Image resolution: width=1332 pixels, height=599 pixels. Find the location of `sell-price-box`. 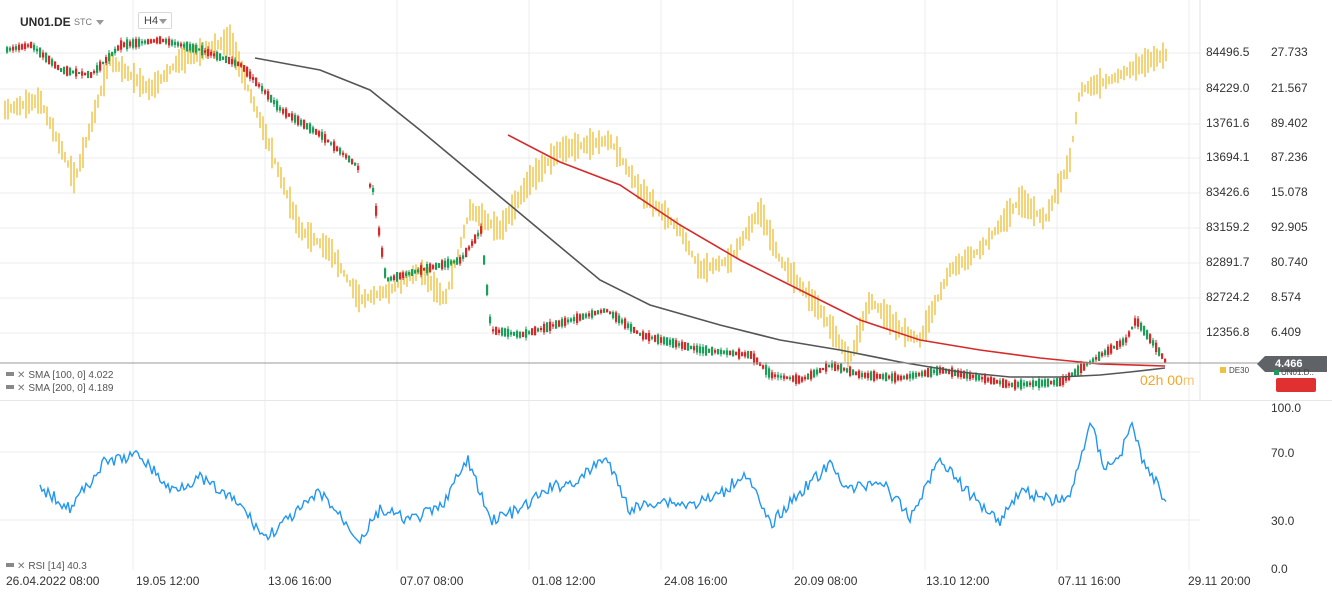

sell-price-box is located at coordinates (1296, 385).